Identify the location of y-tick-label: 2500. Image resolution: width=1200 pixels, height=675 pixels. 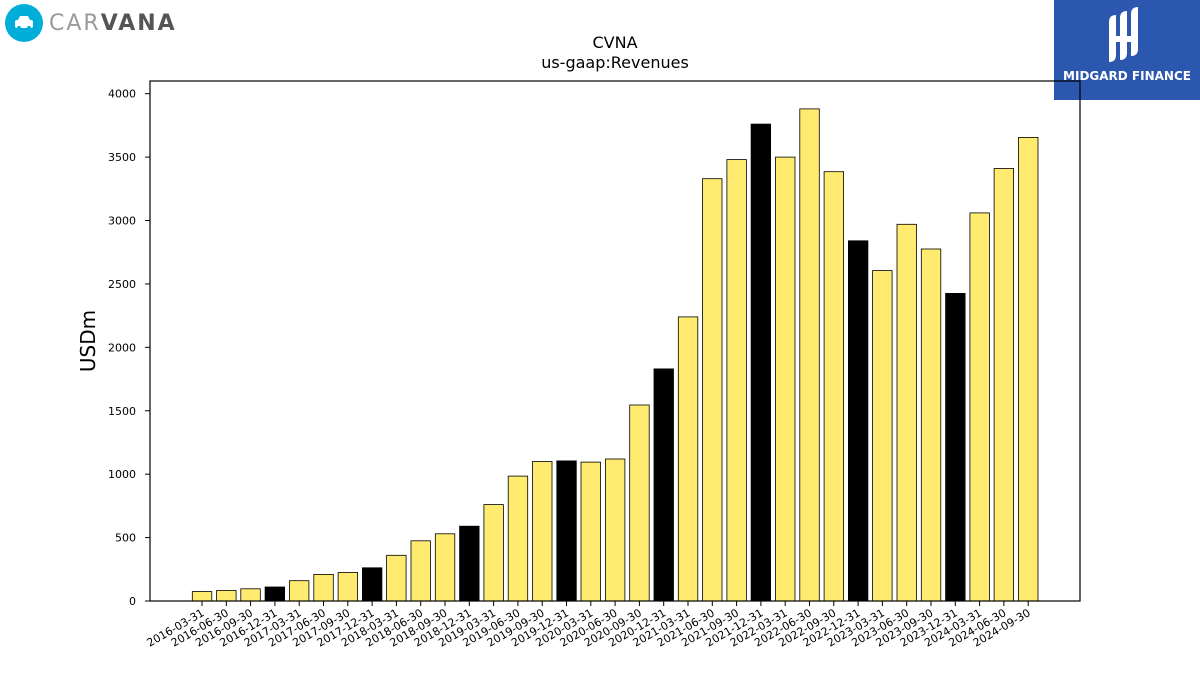
(122, 284).